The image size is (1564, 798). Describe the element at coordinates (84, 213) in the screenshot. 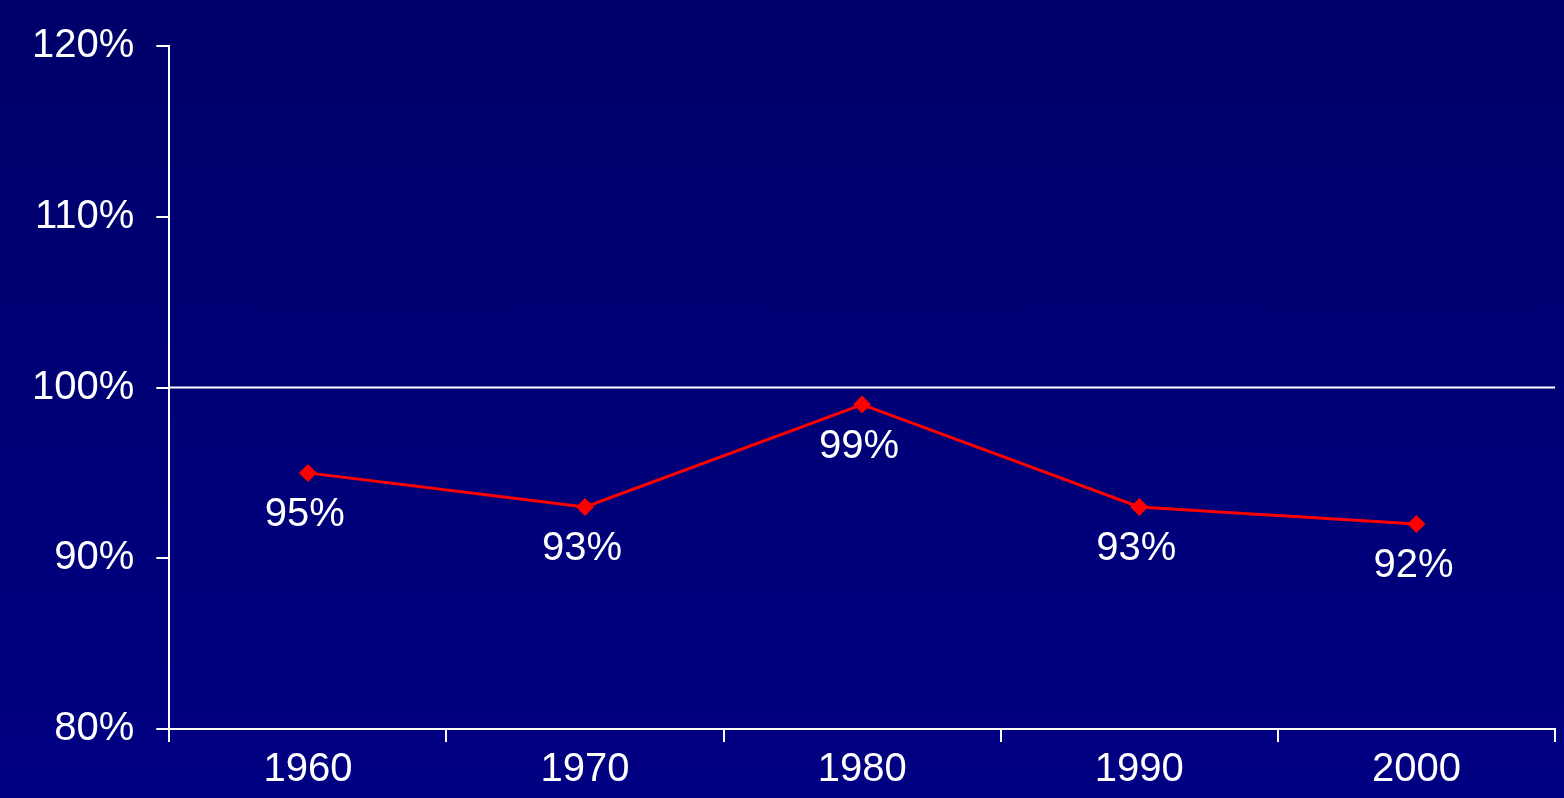

I see `y-tick-label: 110%` at that location.